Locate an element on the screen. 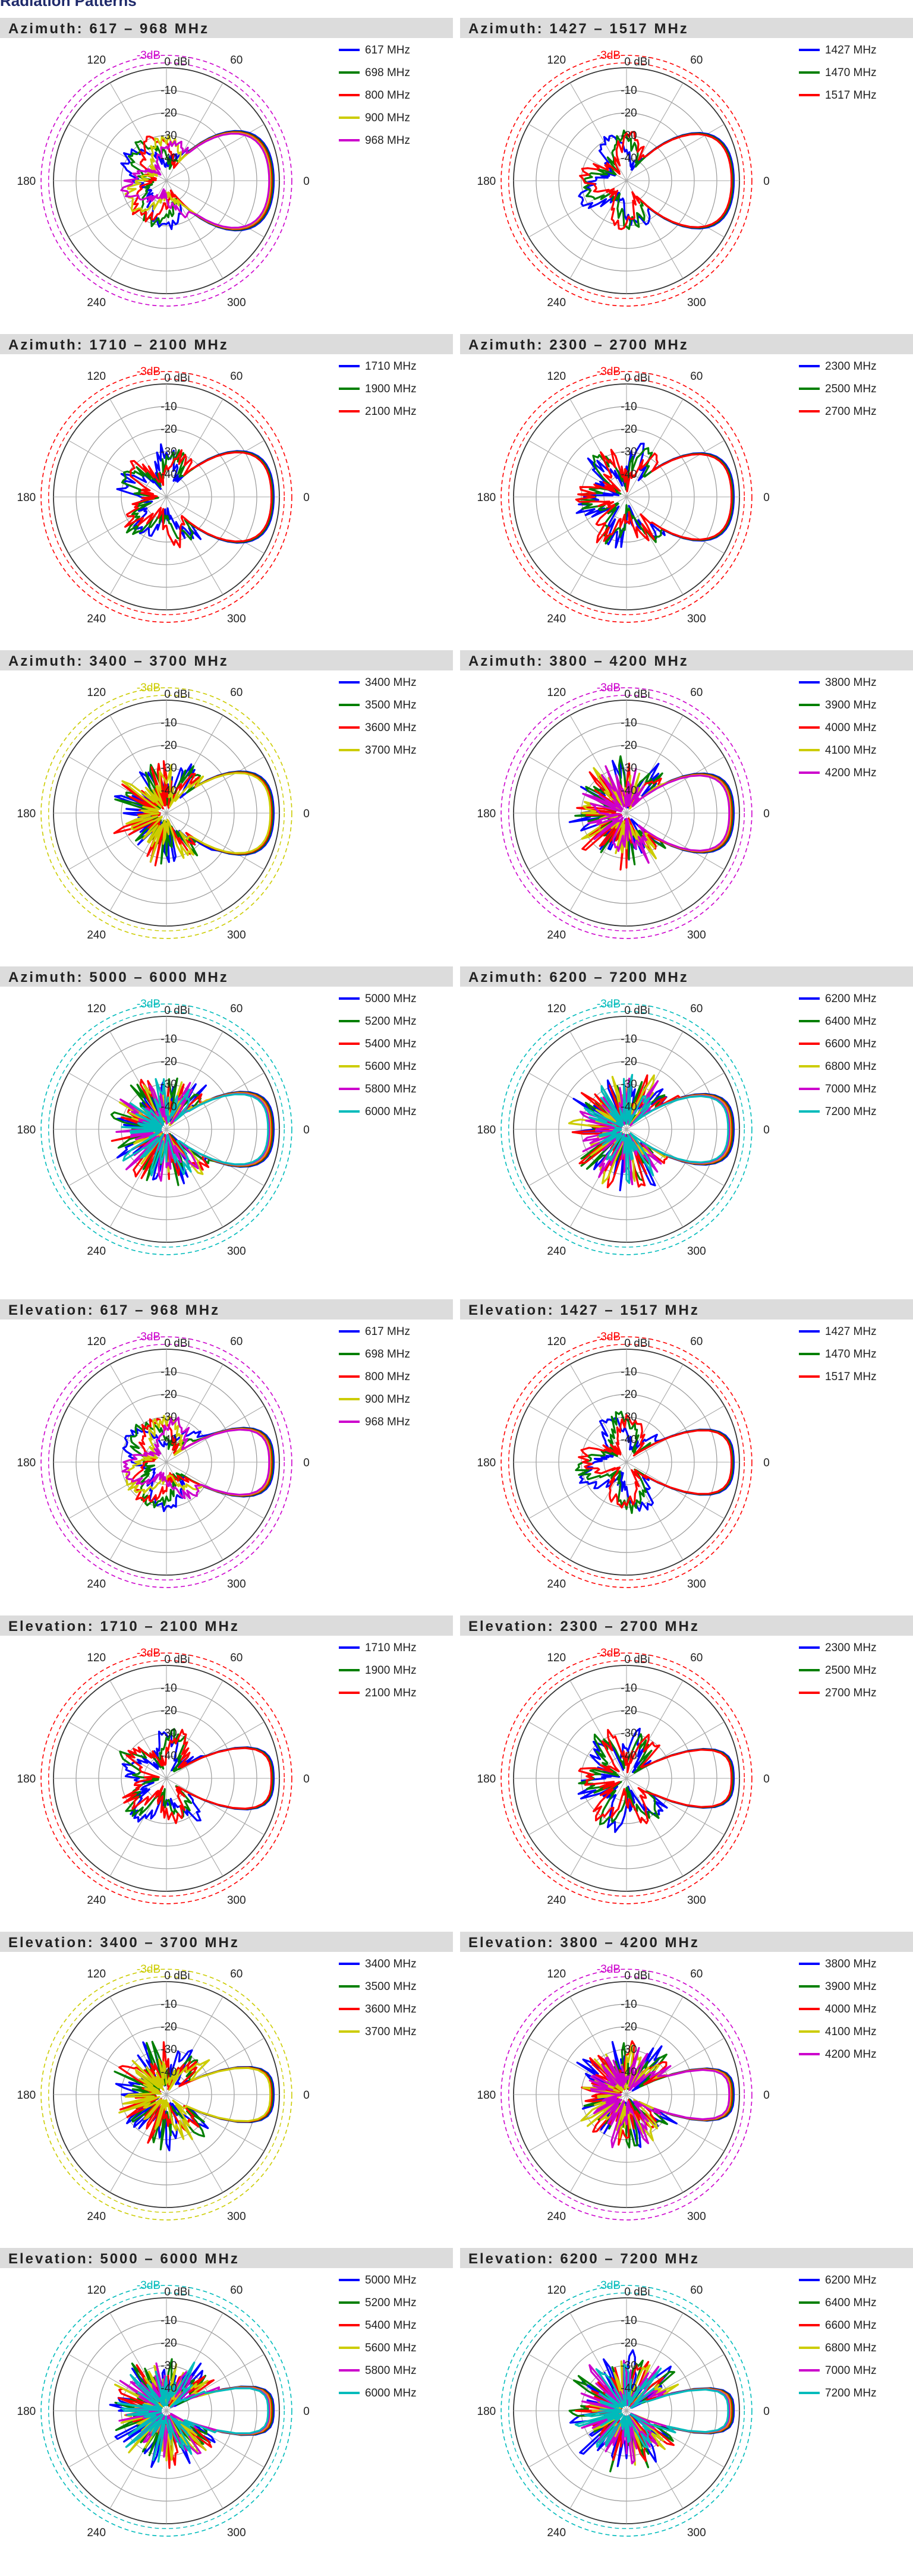  angle-label: 300 is located at coordinates (696, 935).